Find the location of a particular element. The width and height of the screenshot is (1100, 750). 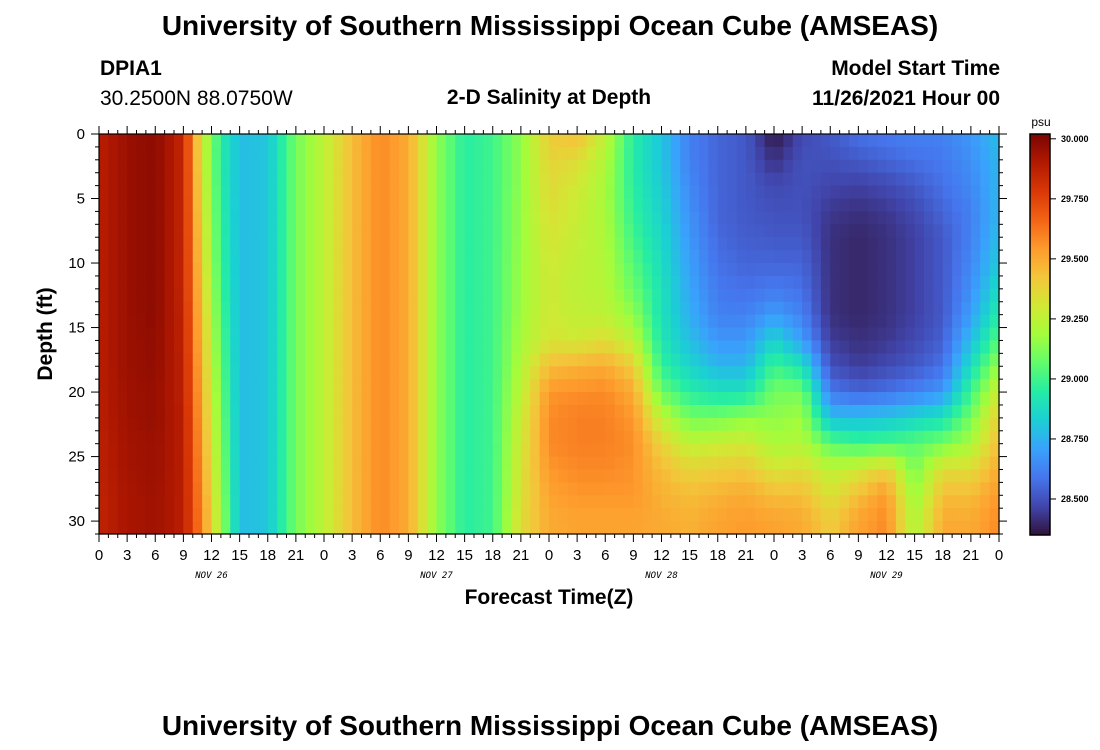

x-tick-label: 21 is located at coordinates (746, 555).